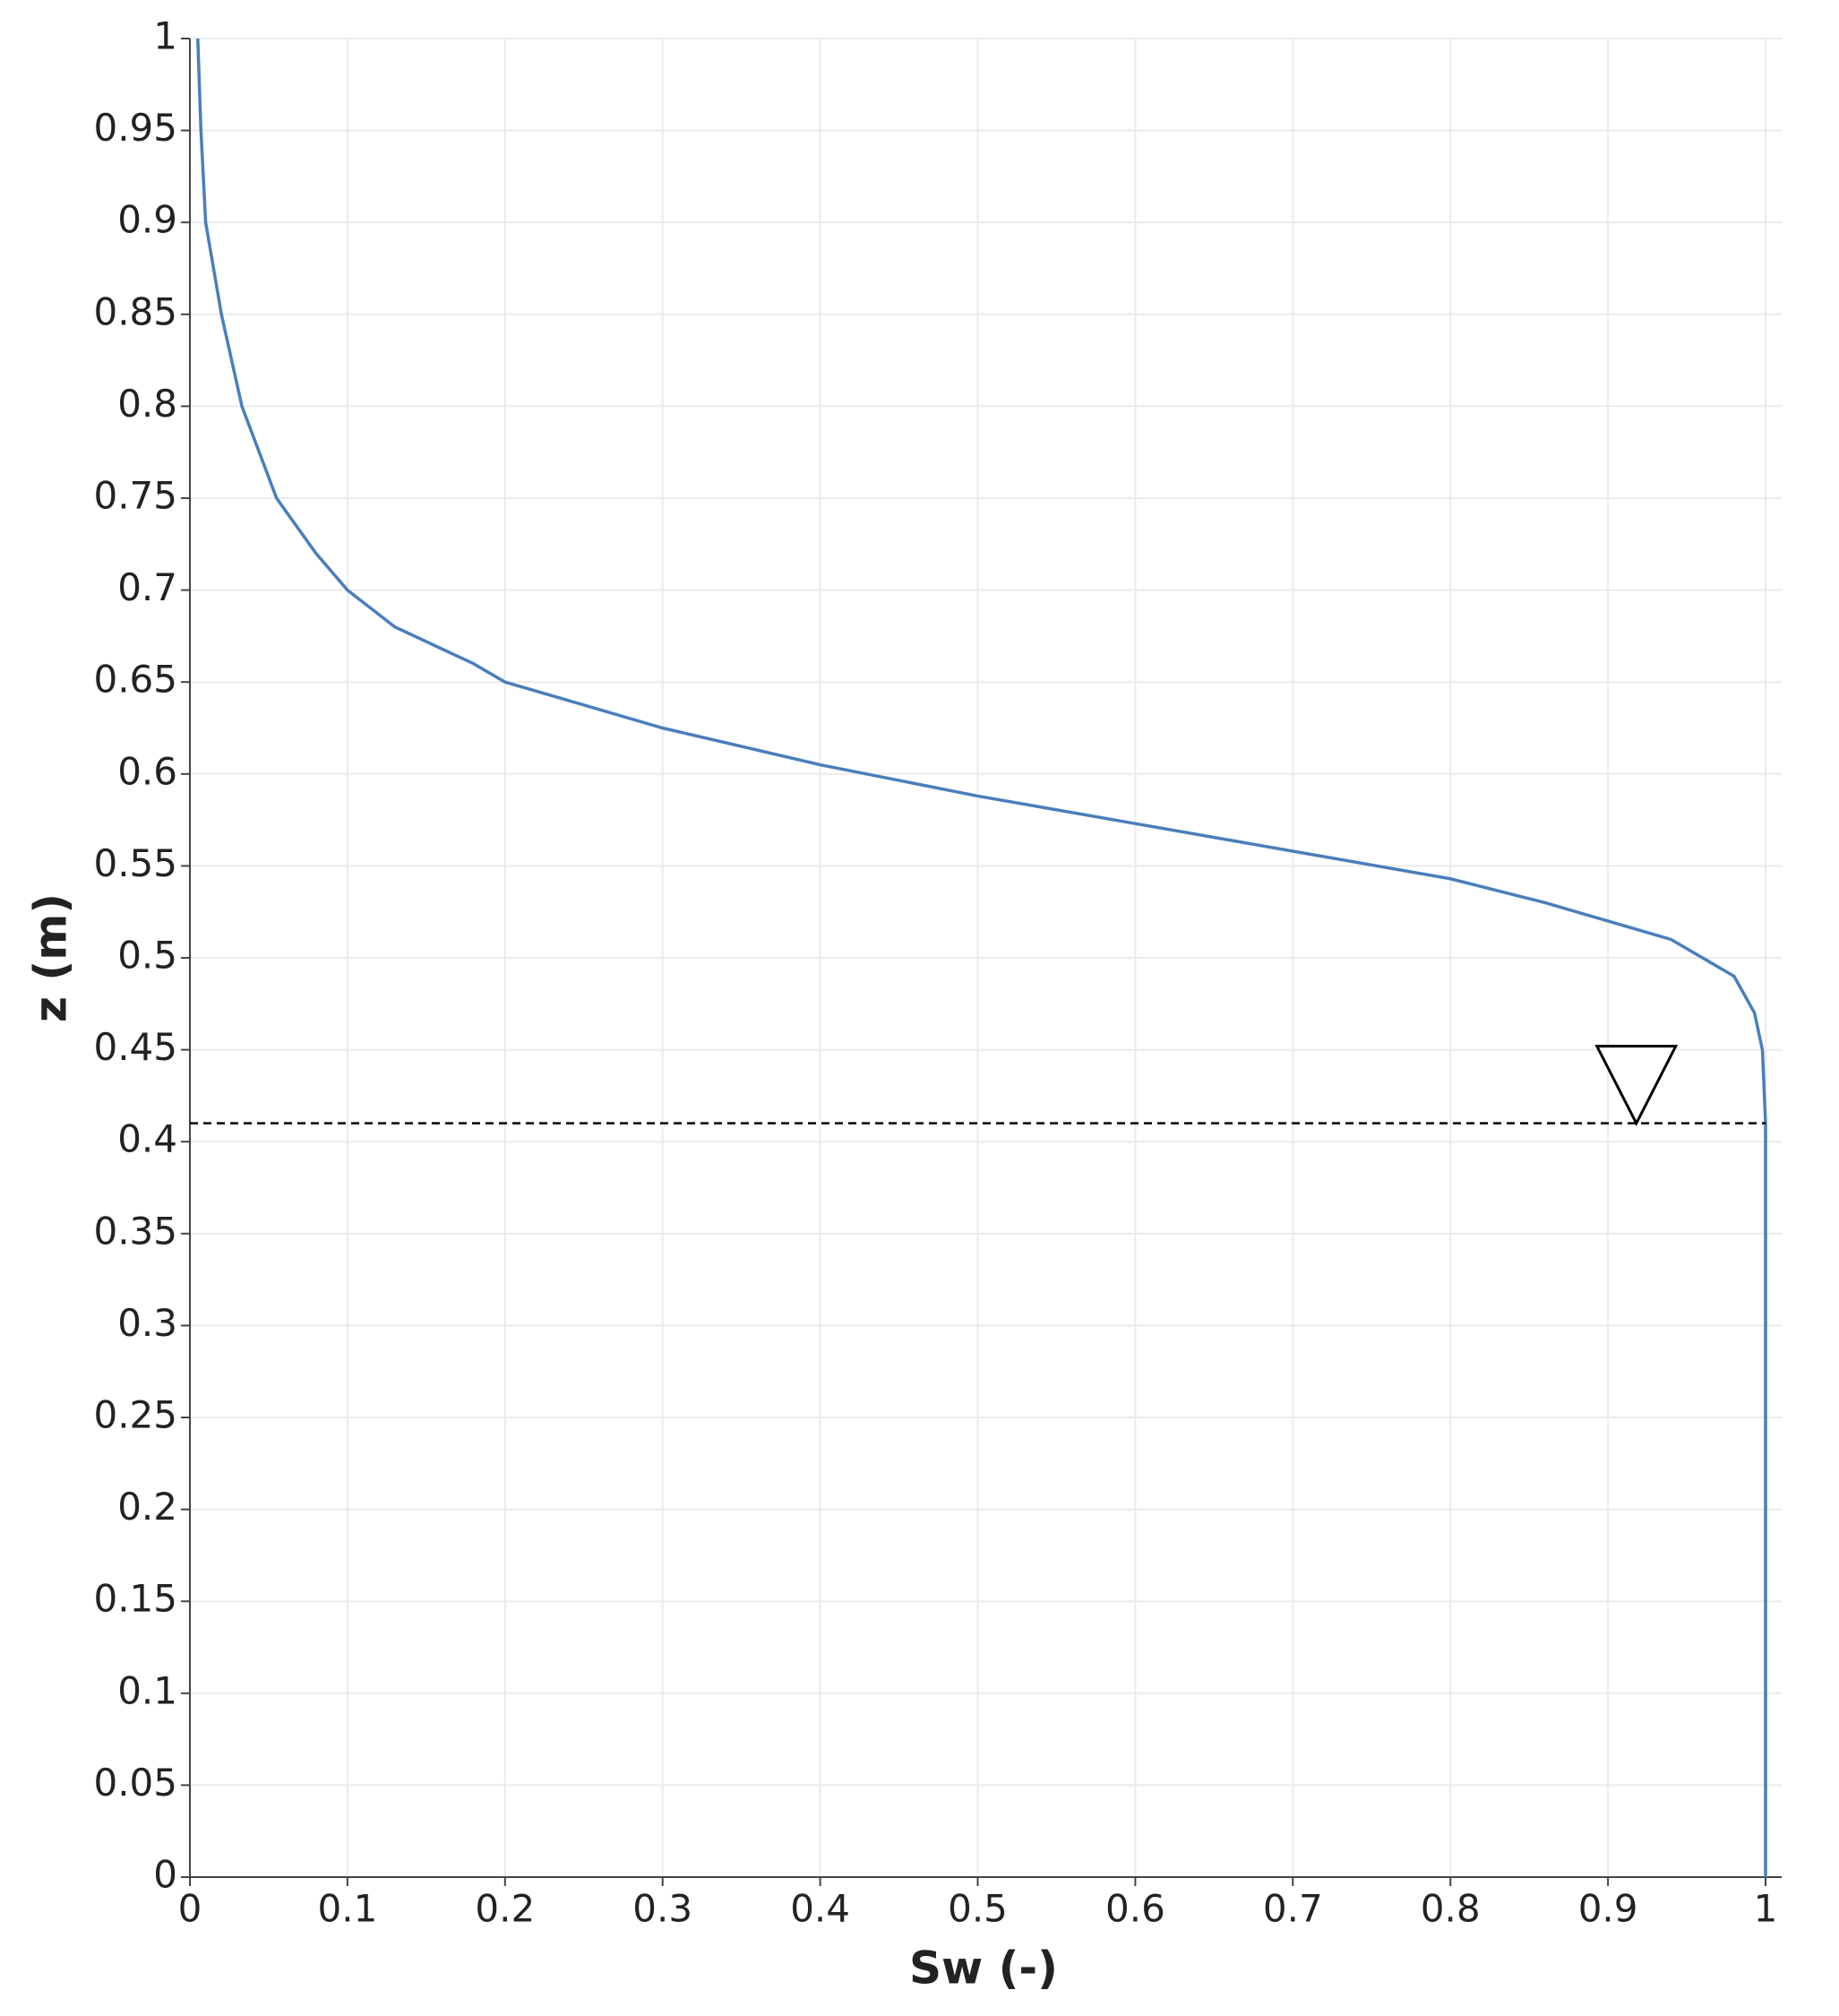 The image size is (1839, 2016). What do you see at coordinates (147, 771) in the screenshot?
I see `y-tick-label: 0.6` at bounding box center [147, 771].